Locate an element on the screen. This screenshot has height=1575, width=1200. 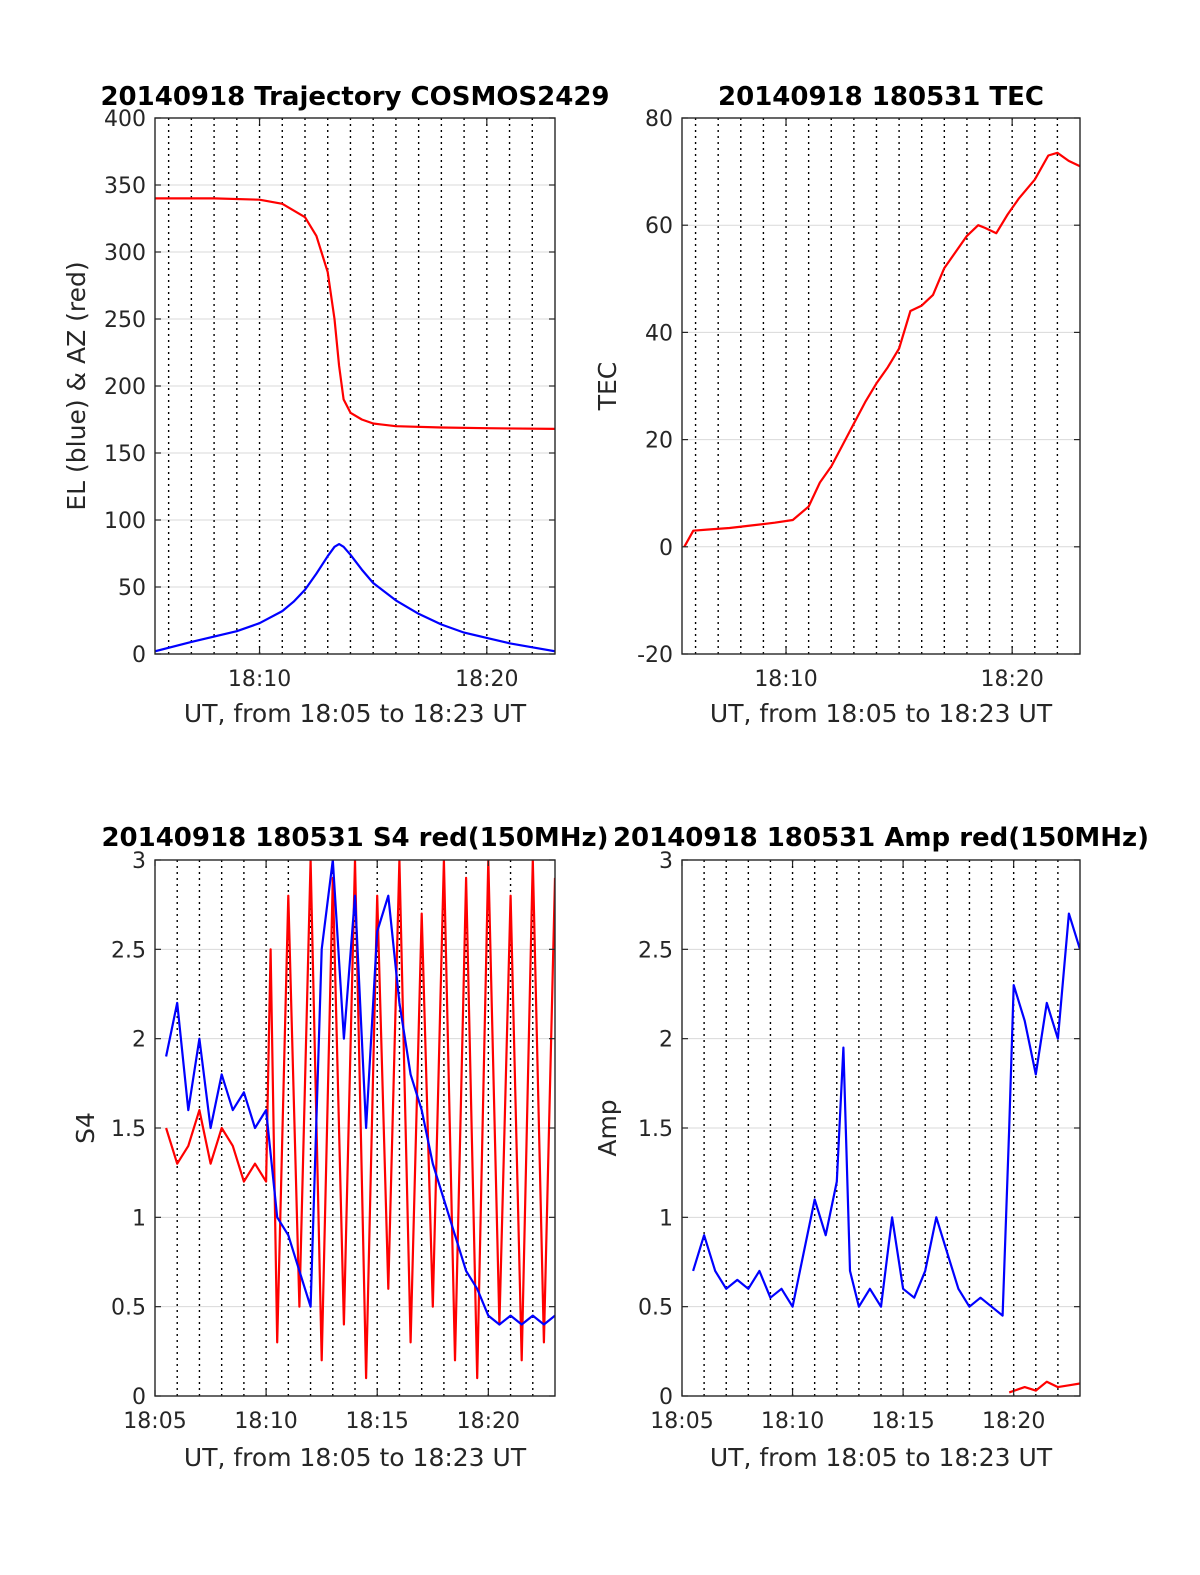
plot-area: -20 0 20 40 60 80 18:10 18:20 is located at coordinates (859, 399).